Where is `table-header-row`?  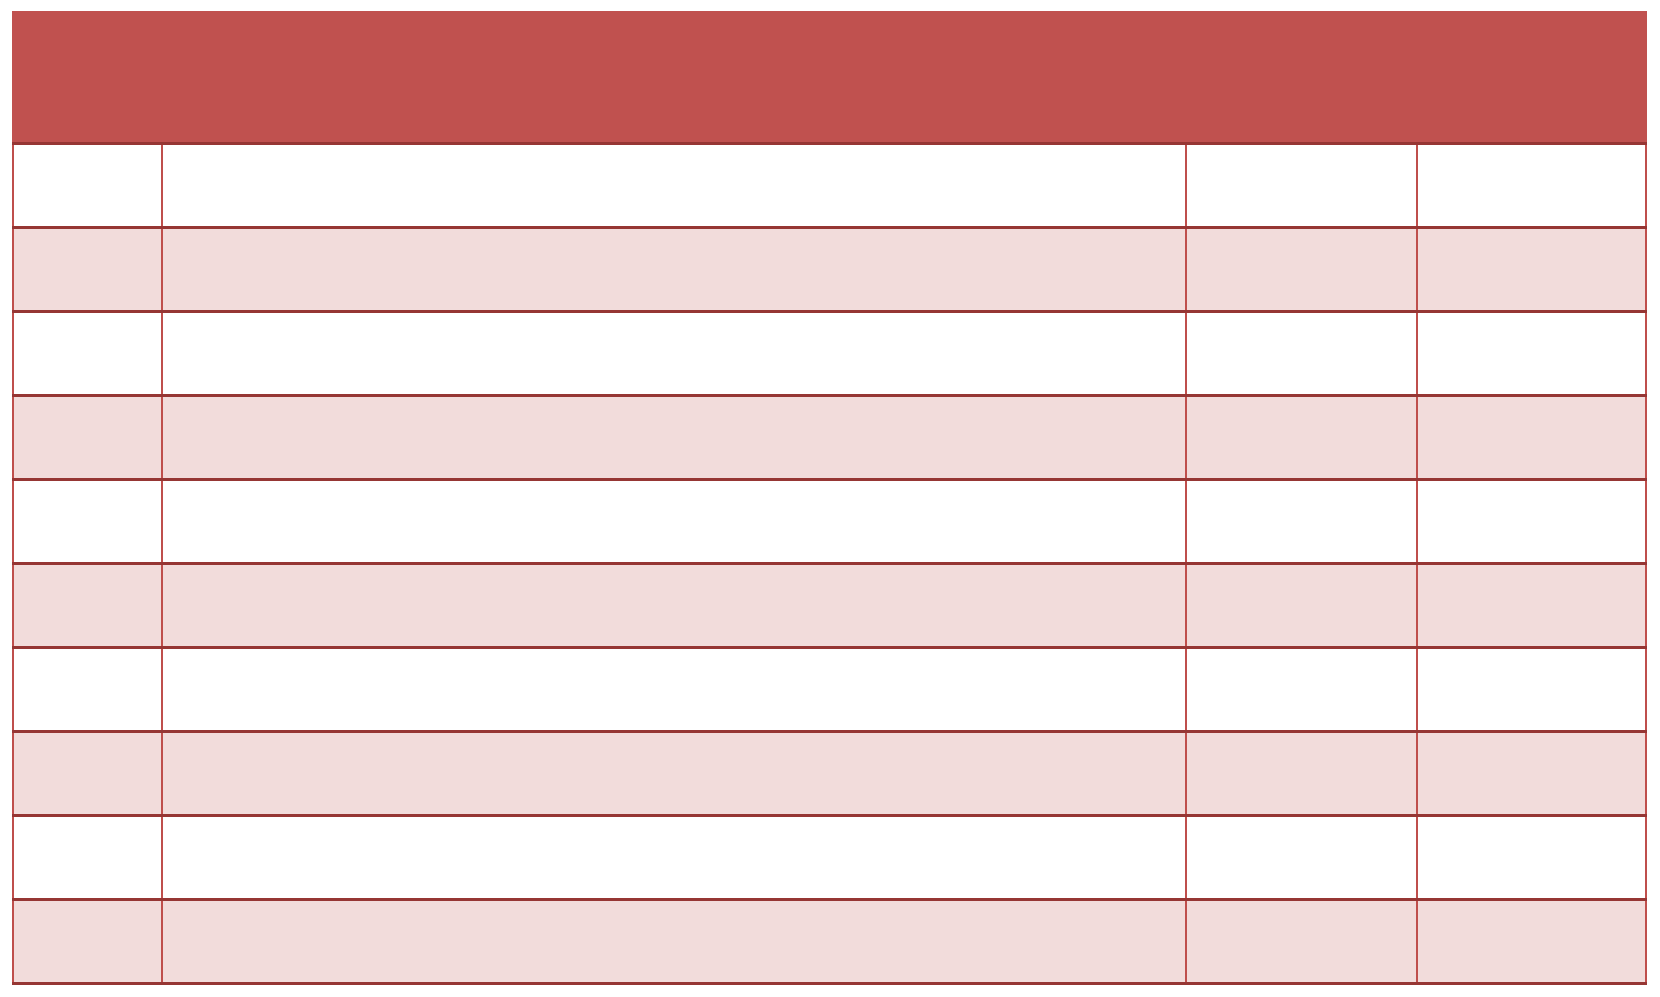
table-header-row is located at coordinates (829, 78).